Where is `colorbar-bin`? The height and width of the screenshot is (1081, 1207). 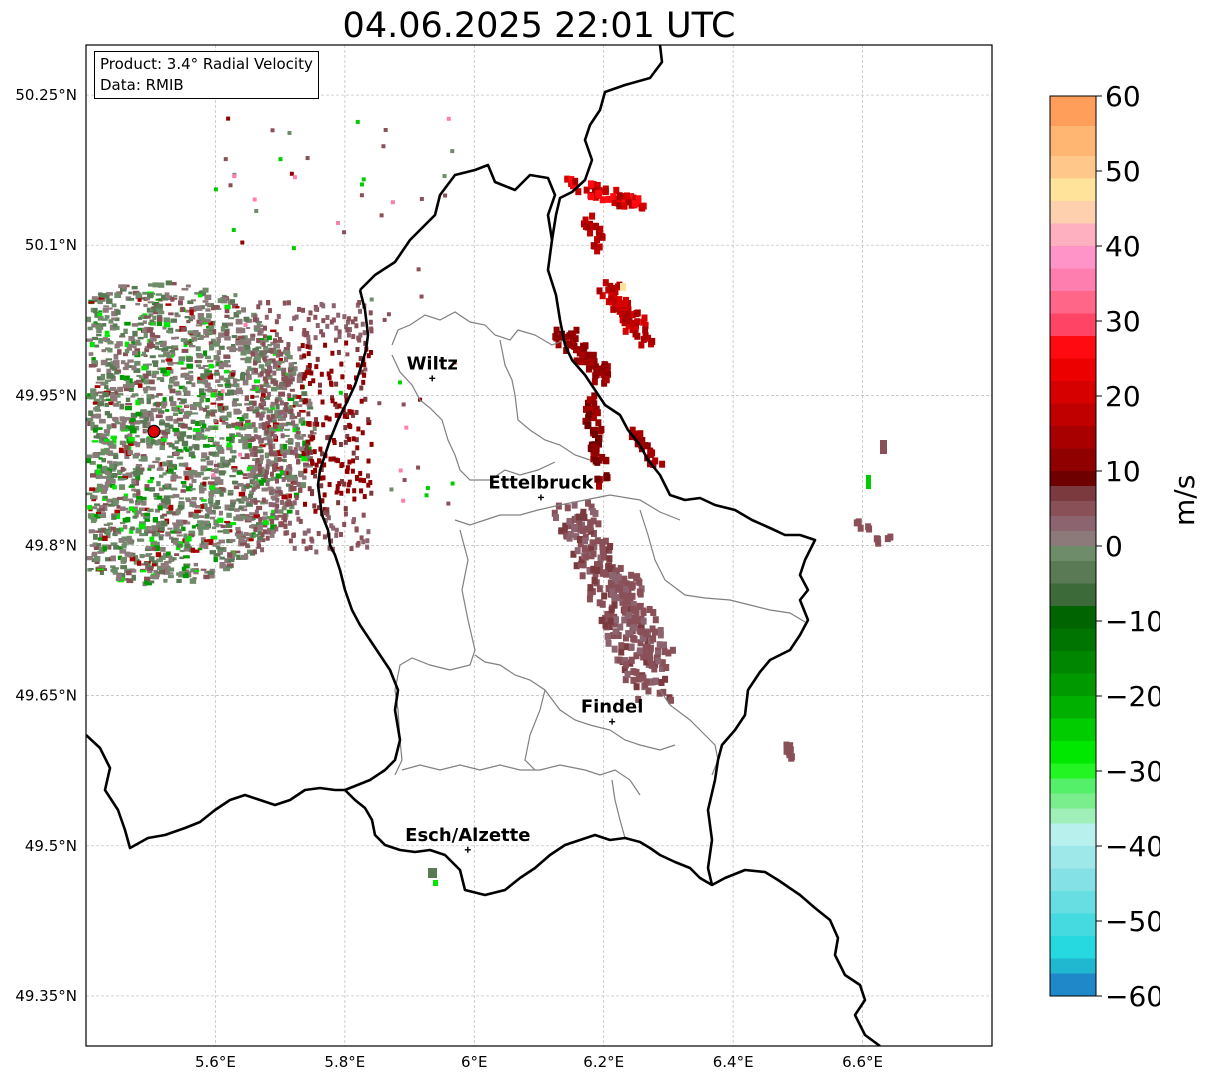
colorbar-bin is located at coordinates (1073, 902).